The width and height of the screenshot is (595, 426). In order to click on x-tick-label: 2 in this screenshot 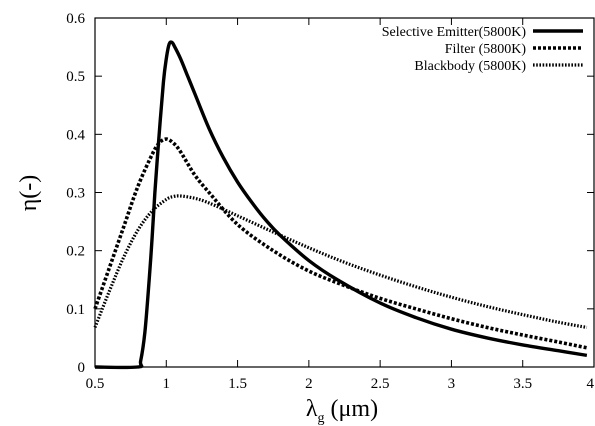, I will do `click(309, 384)`.